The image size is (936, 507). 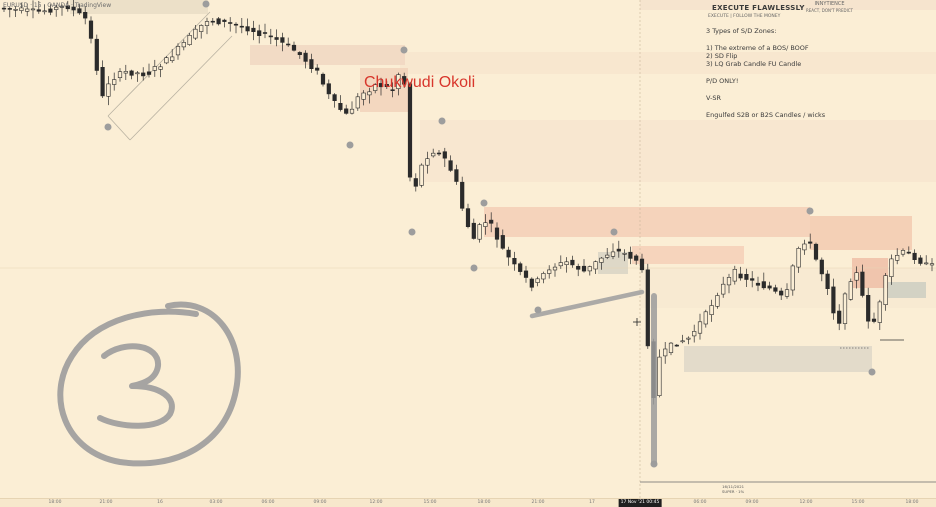 I want to click on handwritten-three-icon, so click(x=149, y=384).